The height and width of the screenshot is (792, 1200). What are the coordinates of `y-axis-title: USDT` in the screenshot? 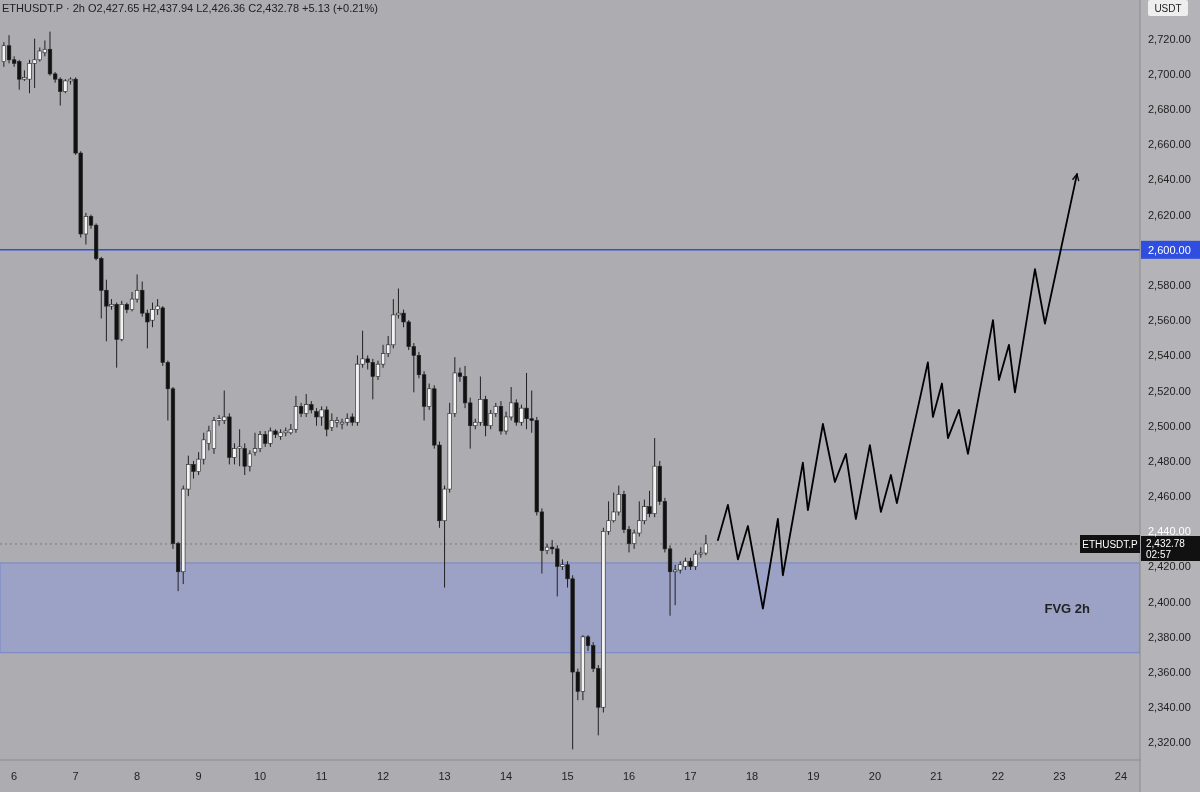 It's located at (1168, 8).